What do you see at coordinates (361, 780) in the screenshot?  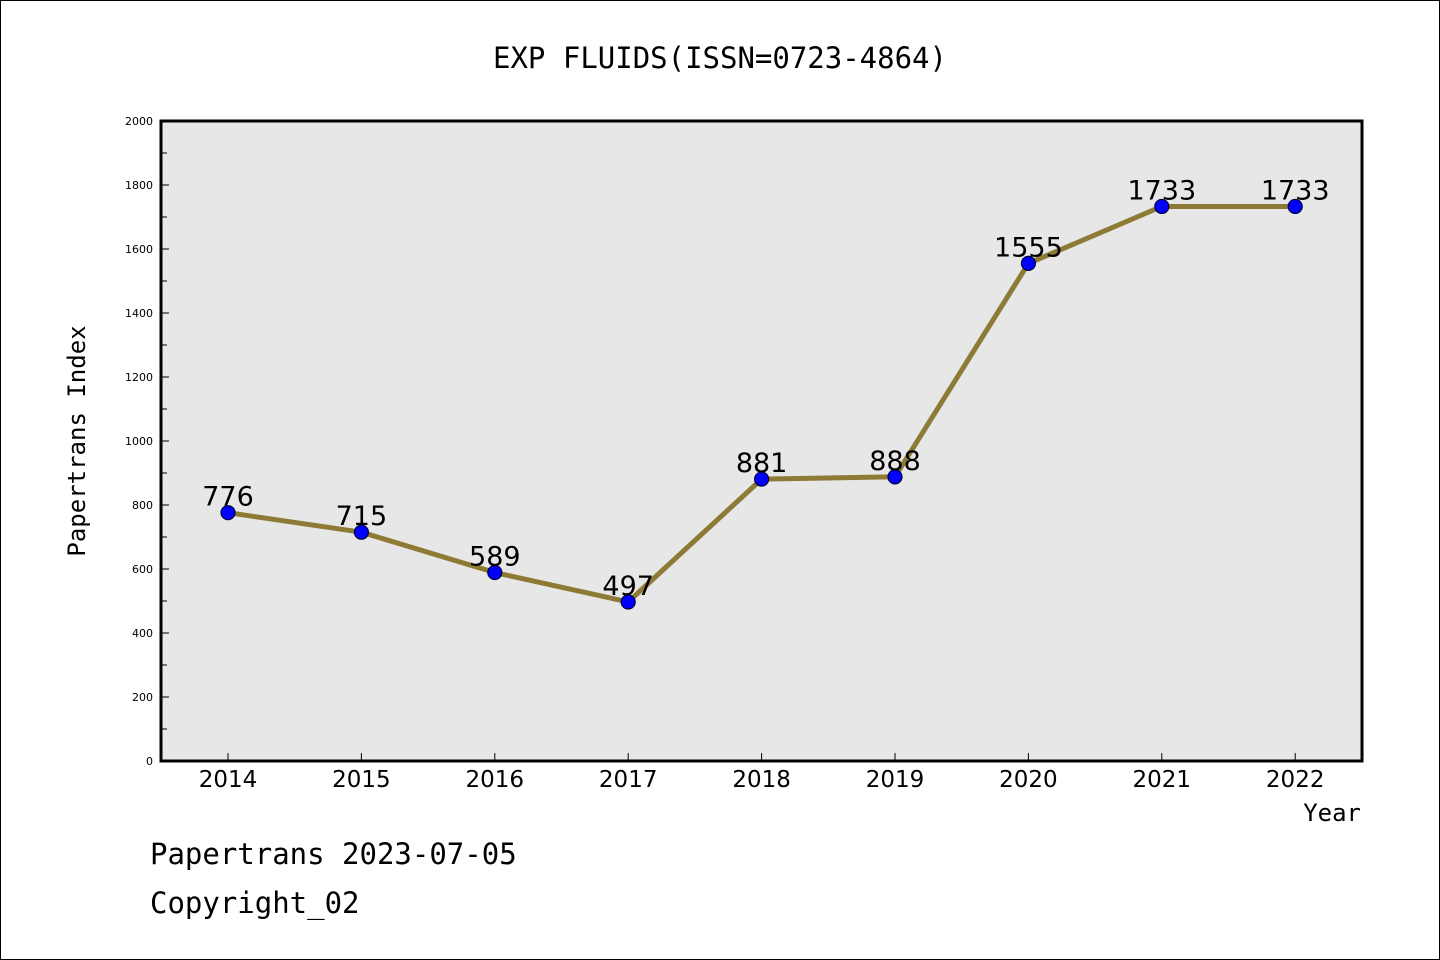 I see `x-tick-label: 2015` at bounding box center [361, 780].